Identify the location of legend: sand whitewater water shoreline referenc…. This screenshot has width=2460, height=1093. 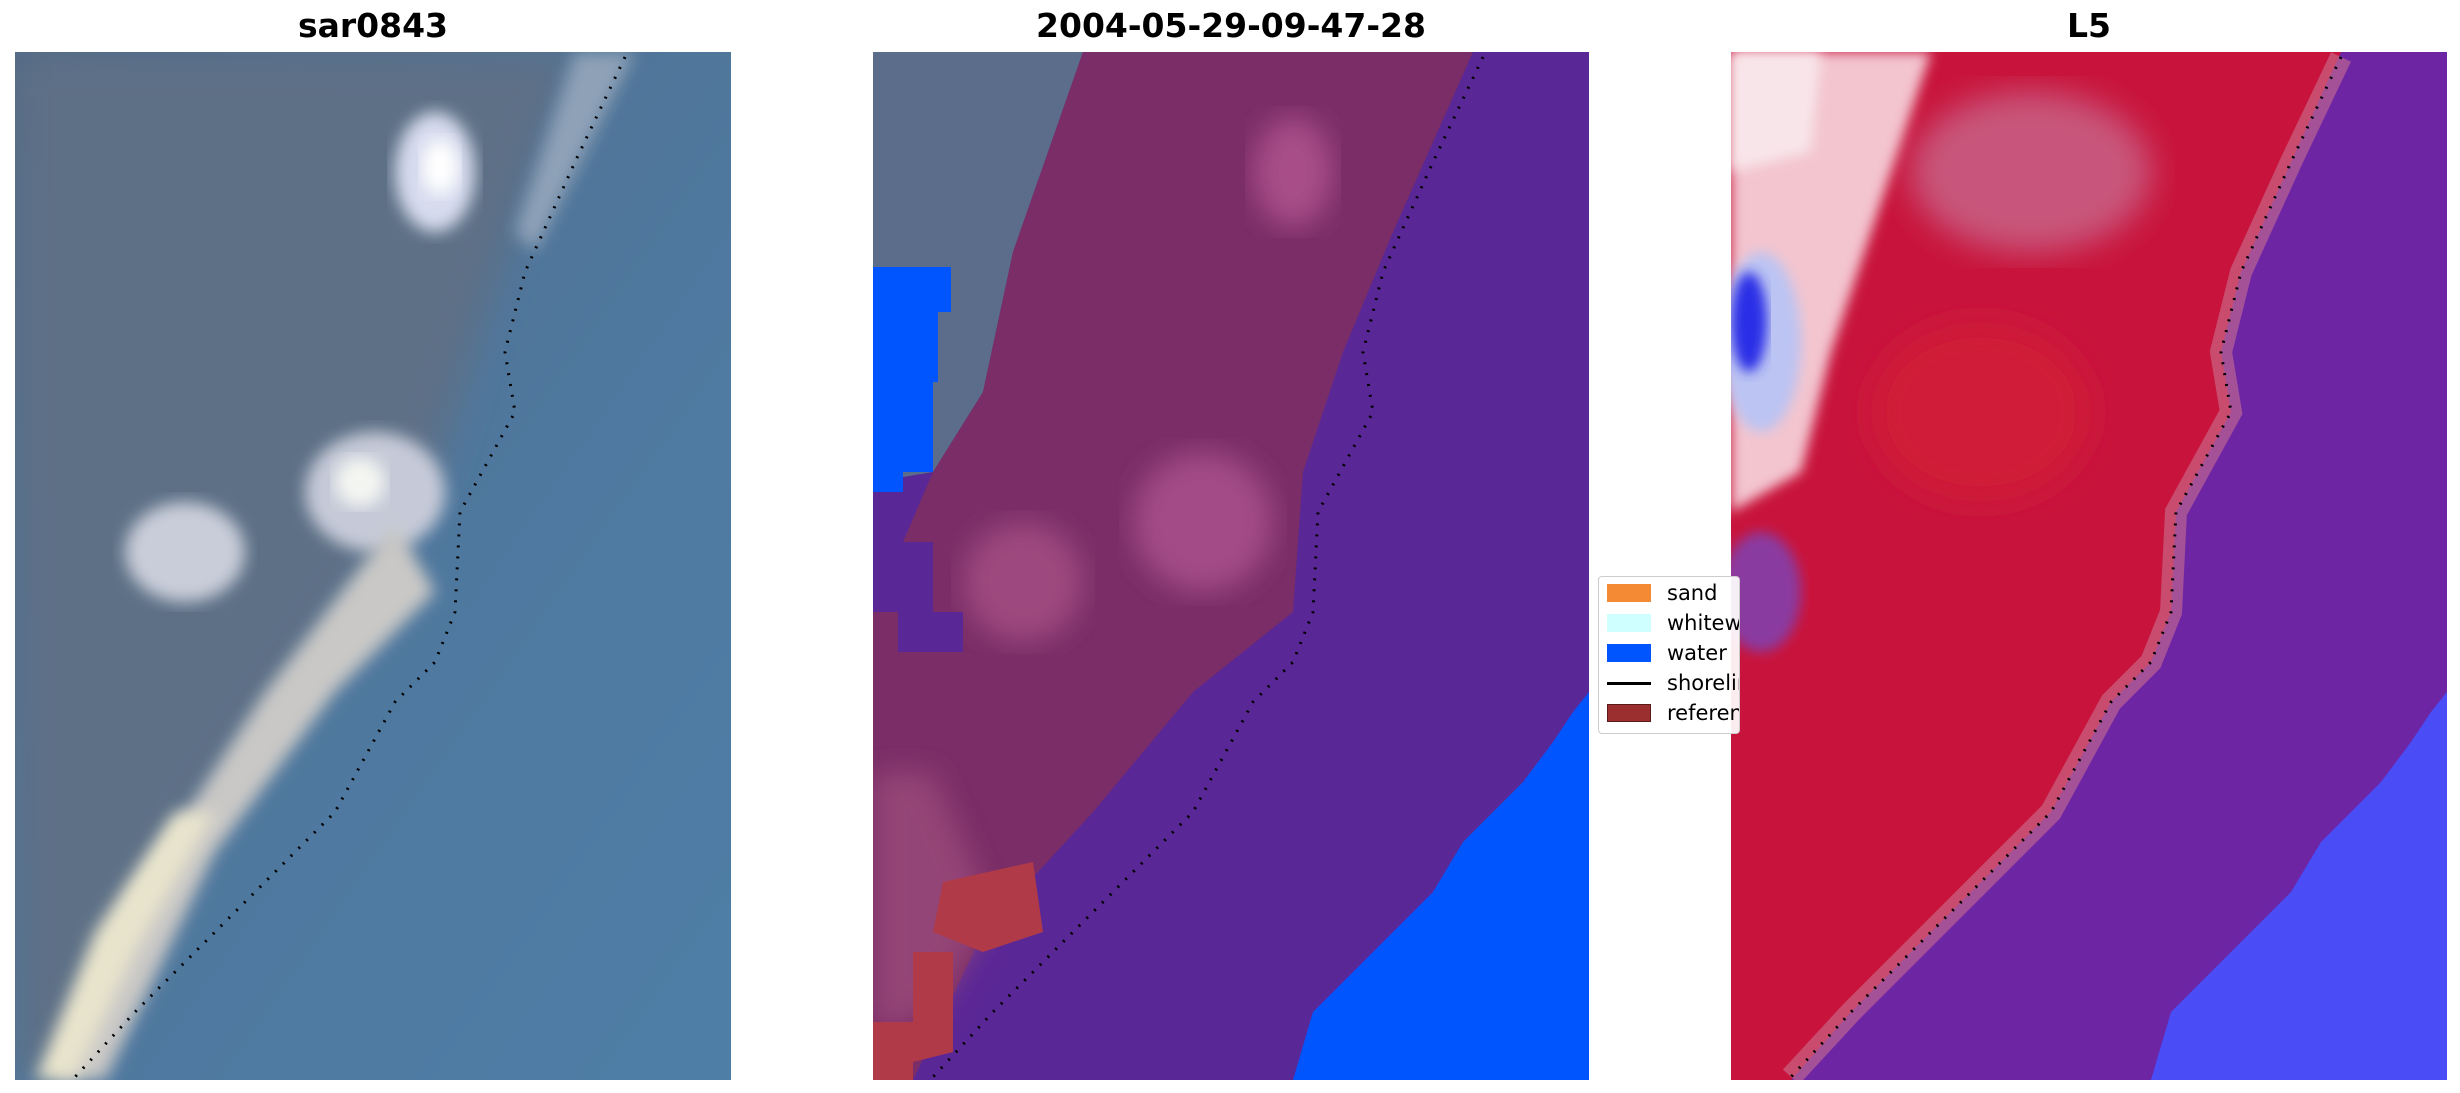
(1669, 655).